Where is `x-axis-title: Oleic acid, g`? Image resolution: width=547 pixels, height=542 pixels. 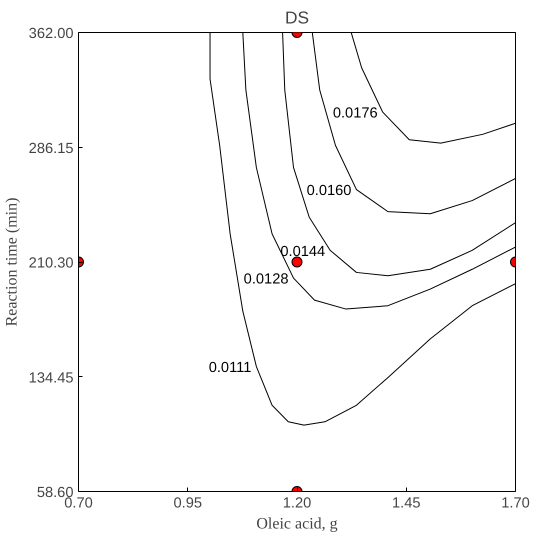
x-axis-title: Oleic acid, g is located at coordinates (297, 524).